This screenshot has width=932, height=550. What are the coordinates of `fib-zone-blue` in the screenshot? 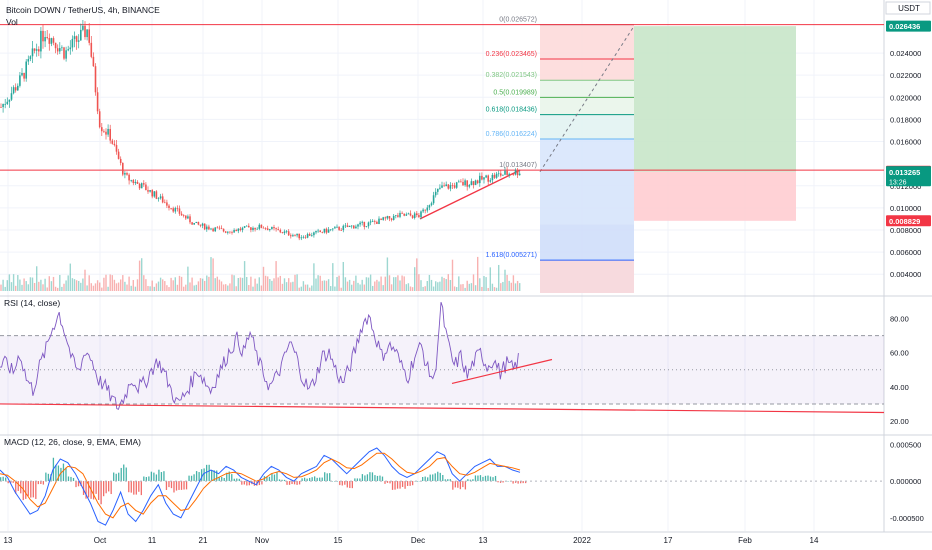 It's located at (587, 197).